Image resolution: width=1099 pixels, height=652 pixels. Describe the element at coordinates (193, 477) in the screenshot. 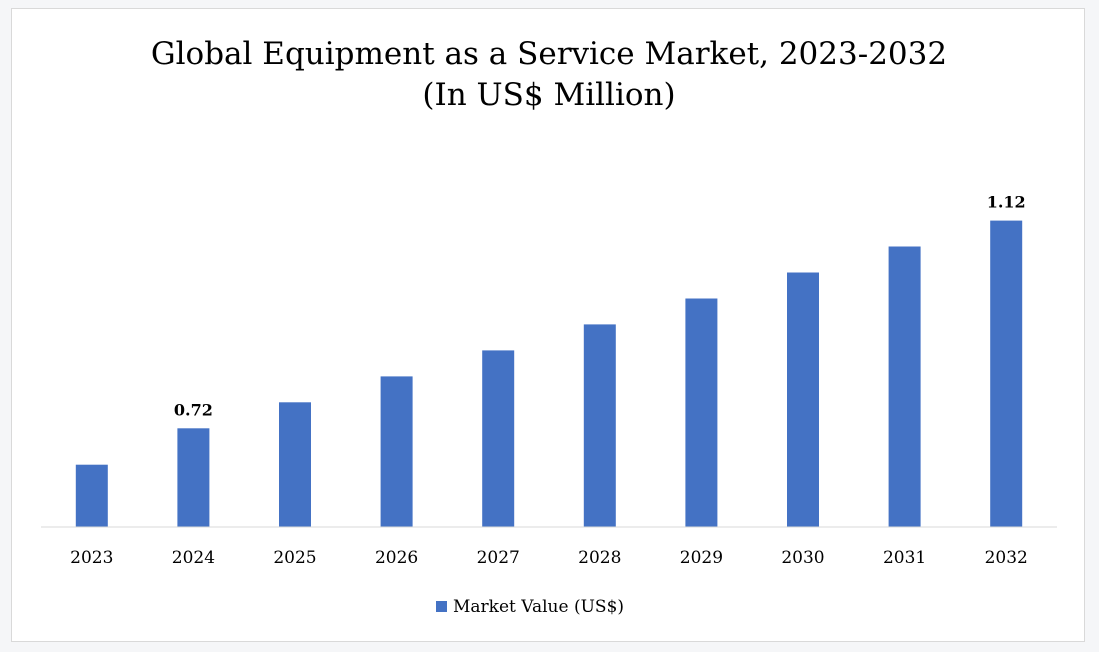

I see `bar-2024` at that location.